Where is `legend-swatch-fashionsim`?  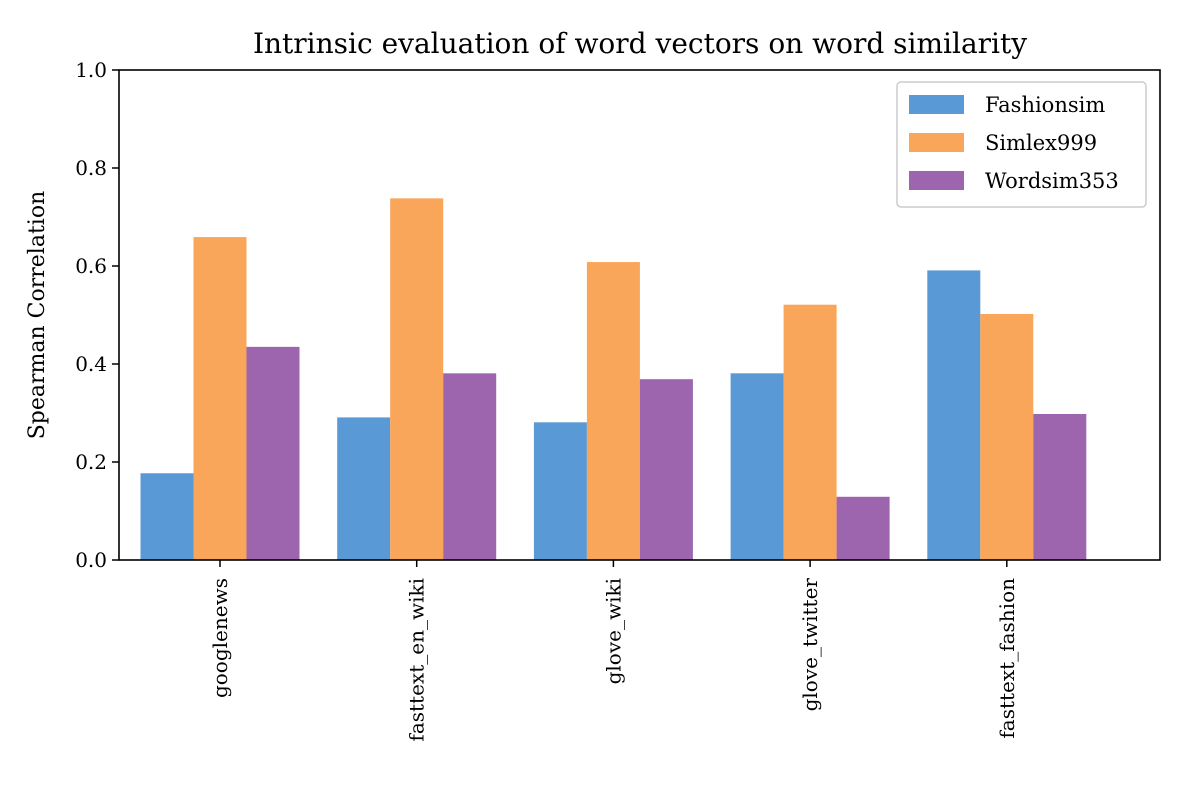
legend-swatch-fashionsim is located at coordinates (936, 104).